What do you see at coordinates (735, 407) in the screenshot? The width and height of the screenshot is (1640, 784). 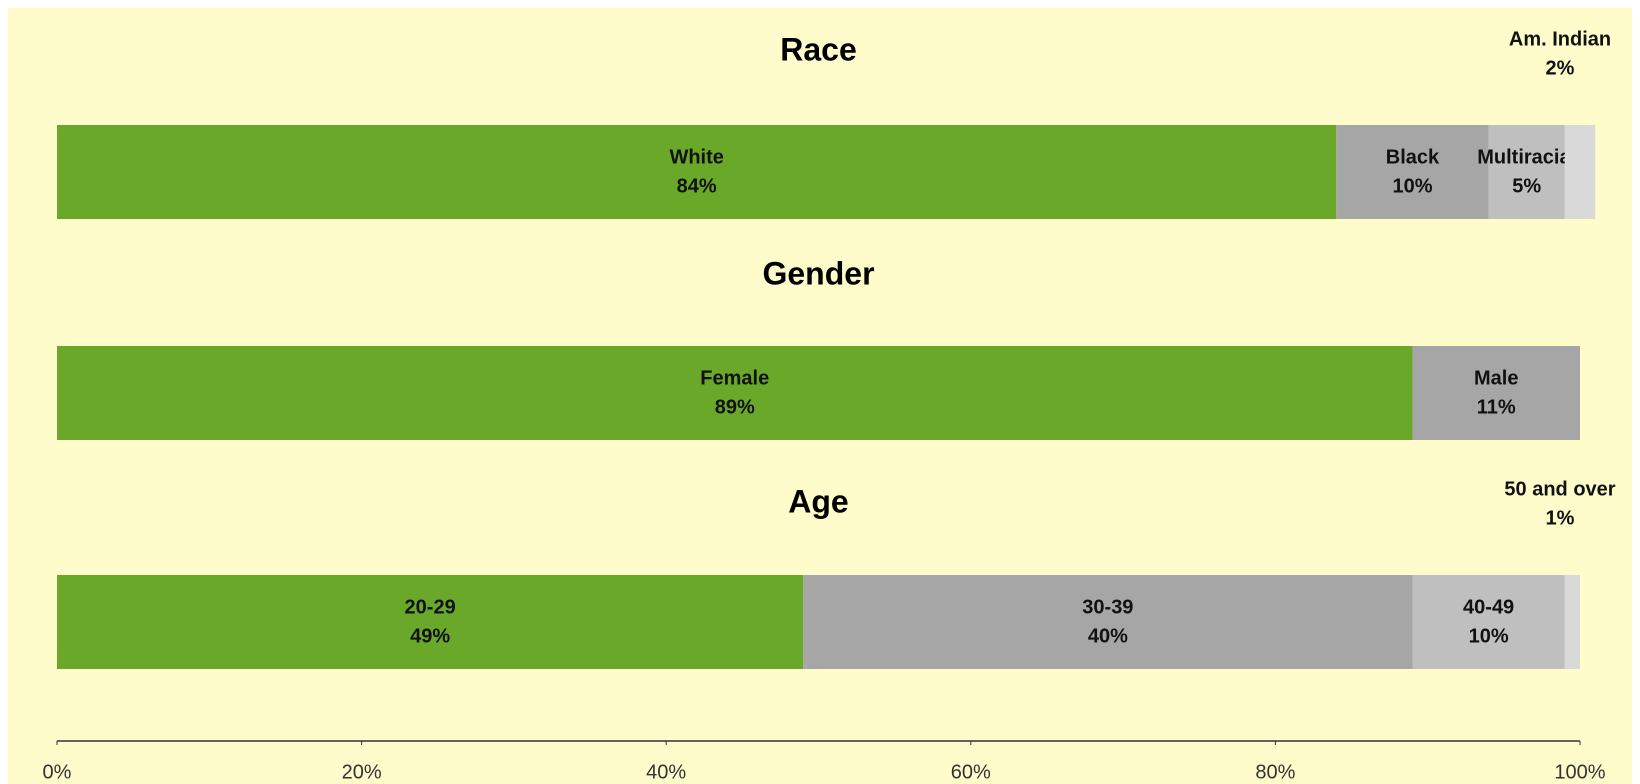 I see `segment-value: 89%` at bounding box center [735, 407].